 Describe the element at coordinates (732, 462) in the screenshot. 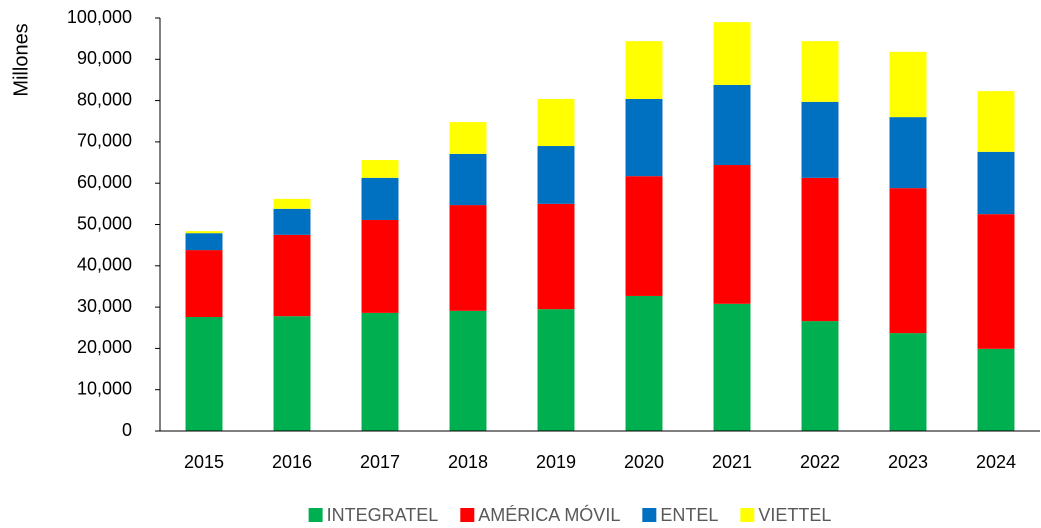

I see `x-tick-label: 2021` at that location.